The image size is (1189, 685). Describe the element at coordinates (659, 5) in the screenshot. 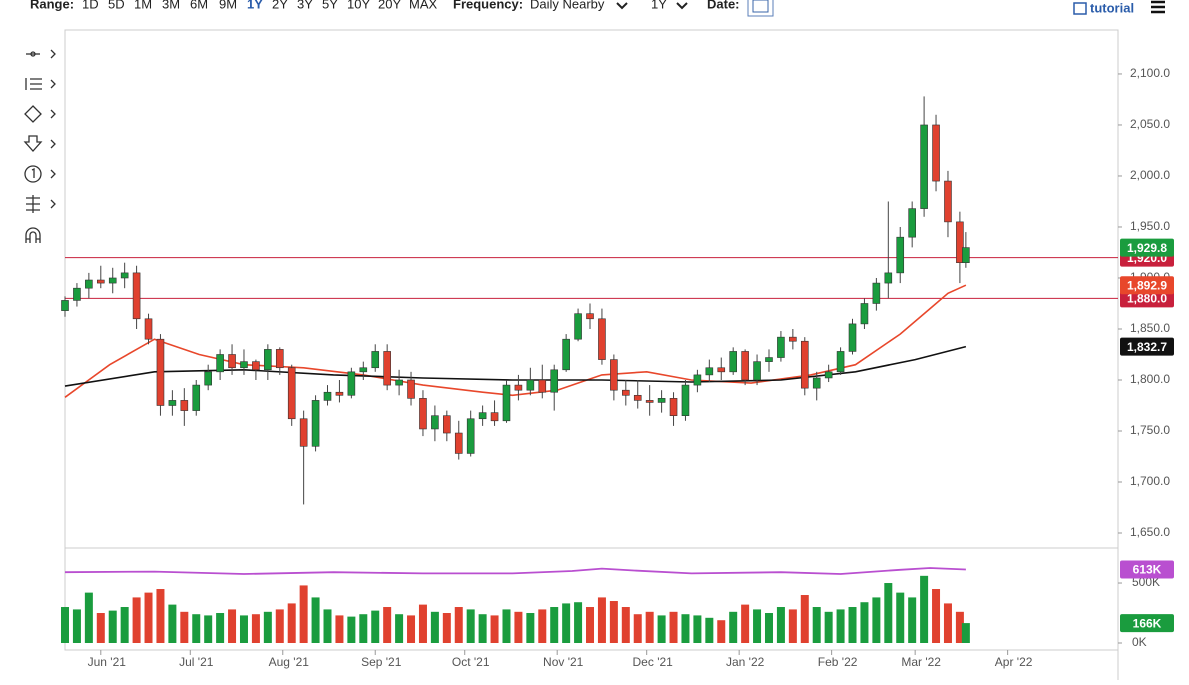

I see `period-select: 1Y` at that location.